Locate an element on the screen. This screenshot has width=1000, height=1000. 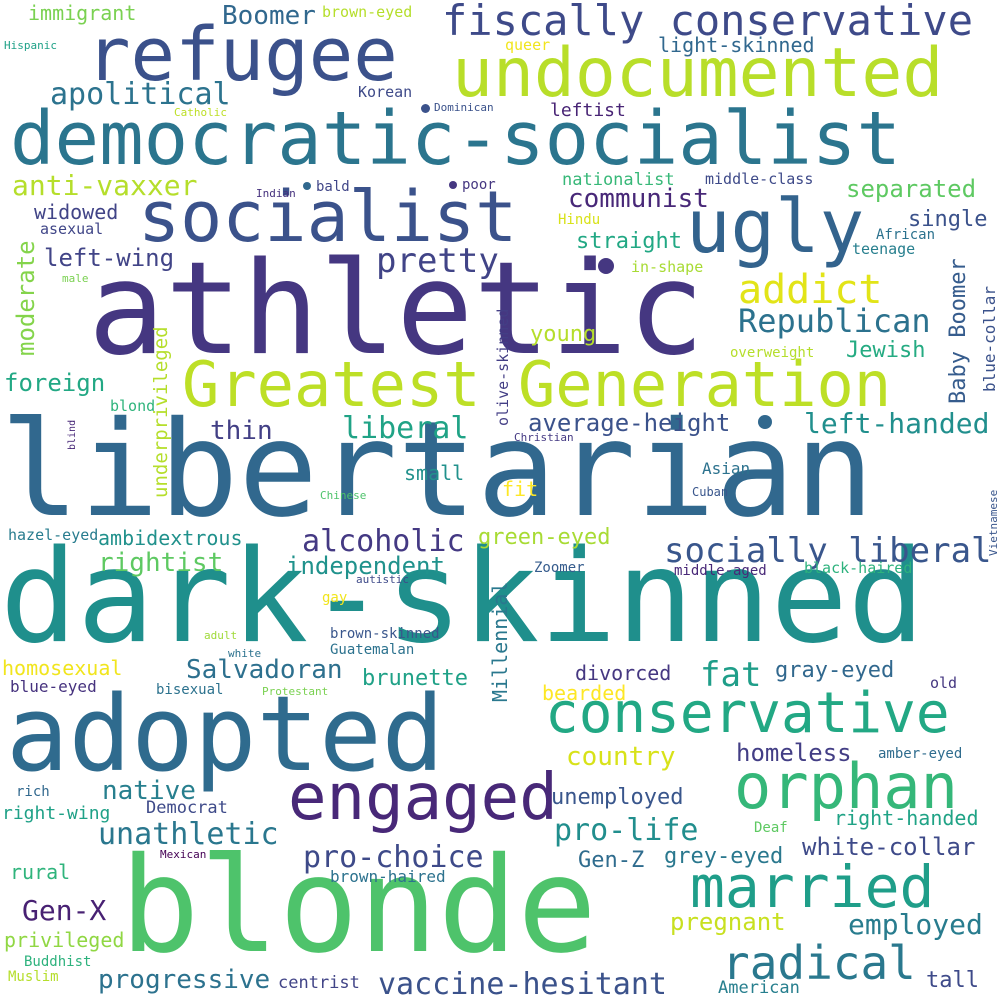
word-hazel-eyed: hazel-eyed is located at coordinates (53, 535).